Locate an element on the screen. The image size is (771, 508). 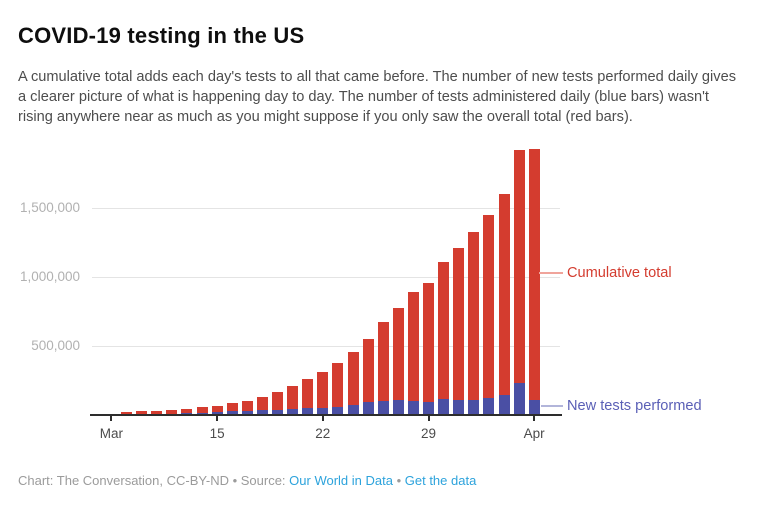
y-axis-label: 1,000,000 is located at coordinates (49, 276).